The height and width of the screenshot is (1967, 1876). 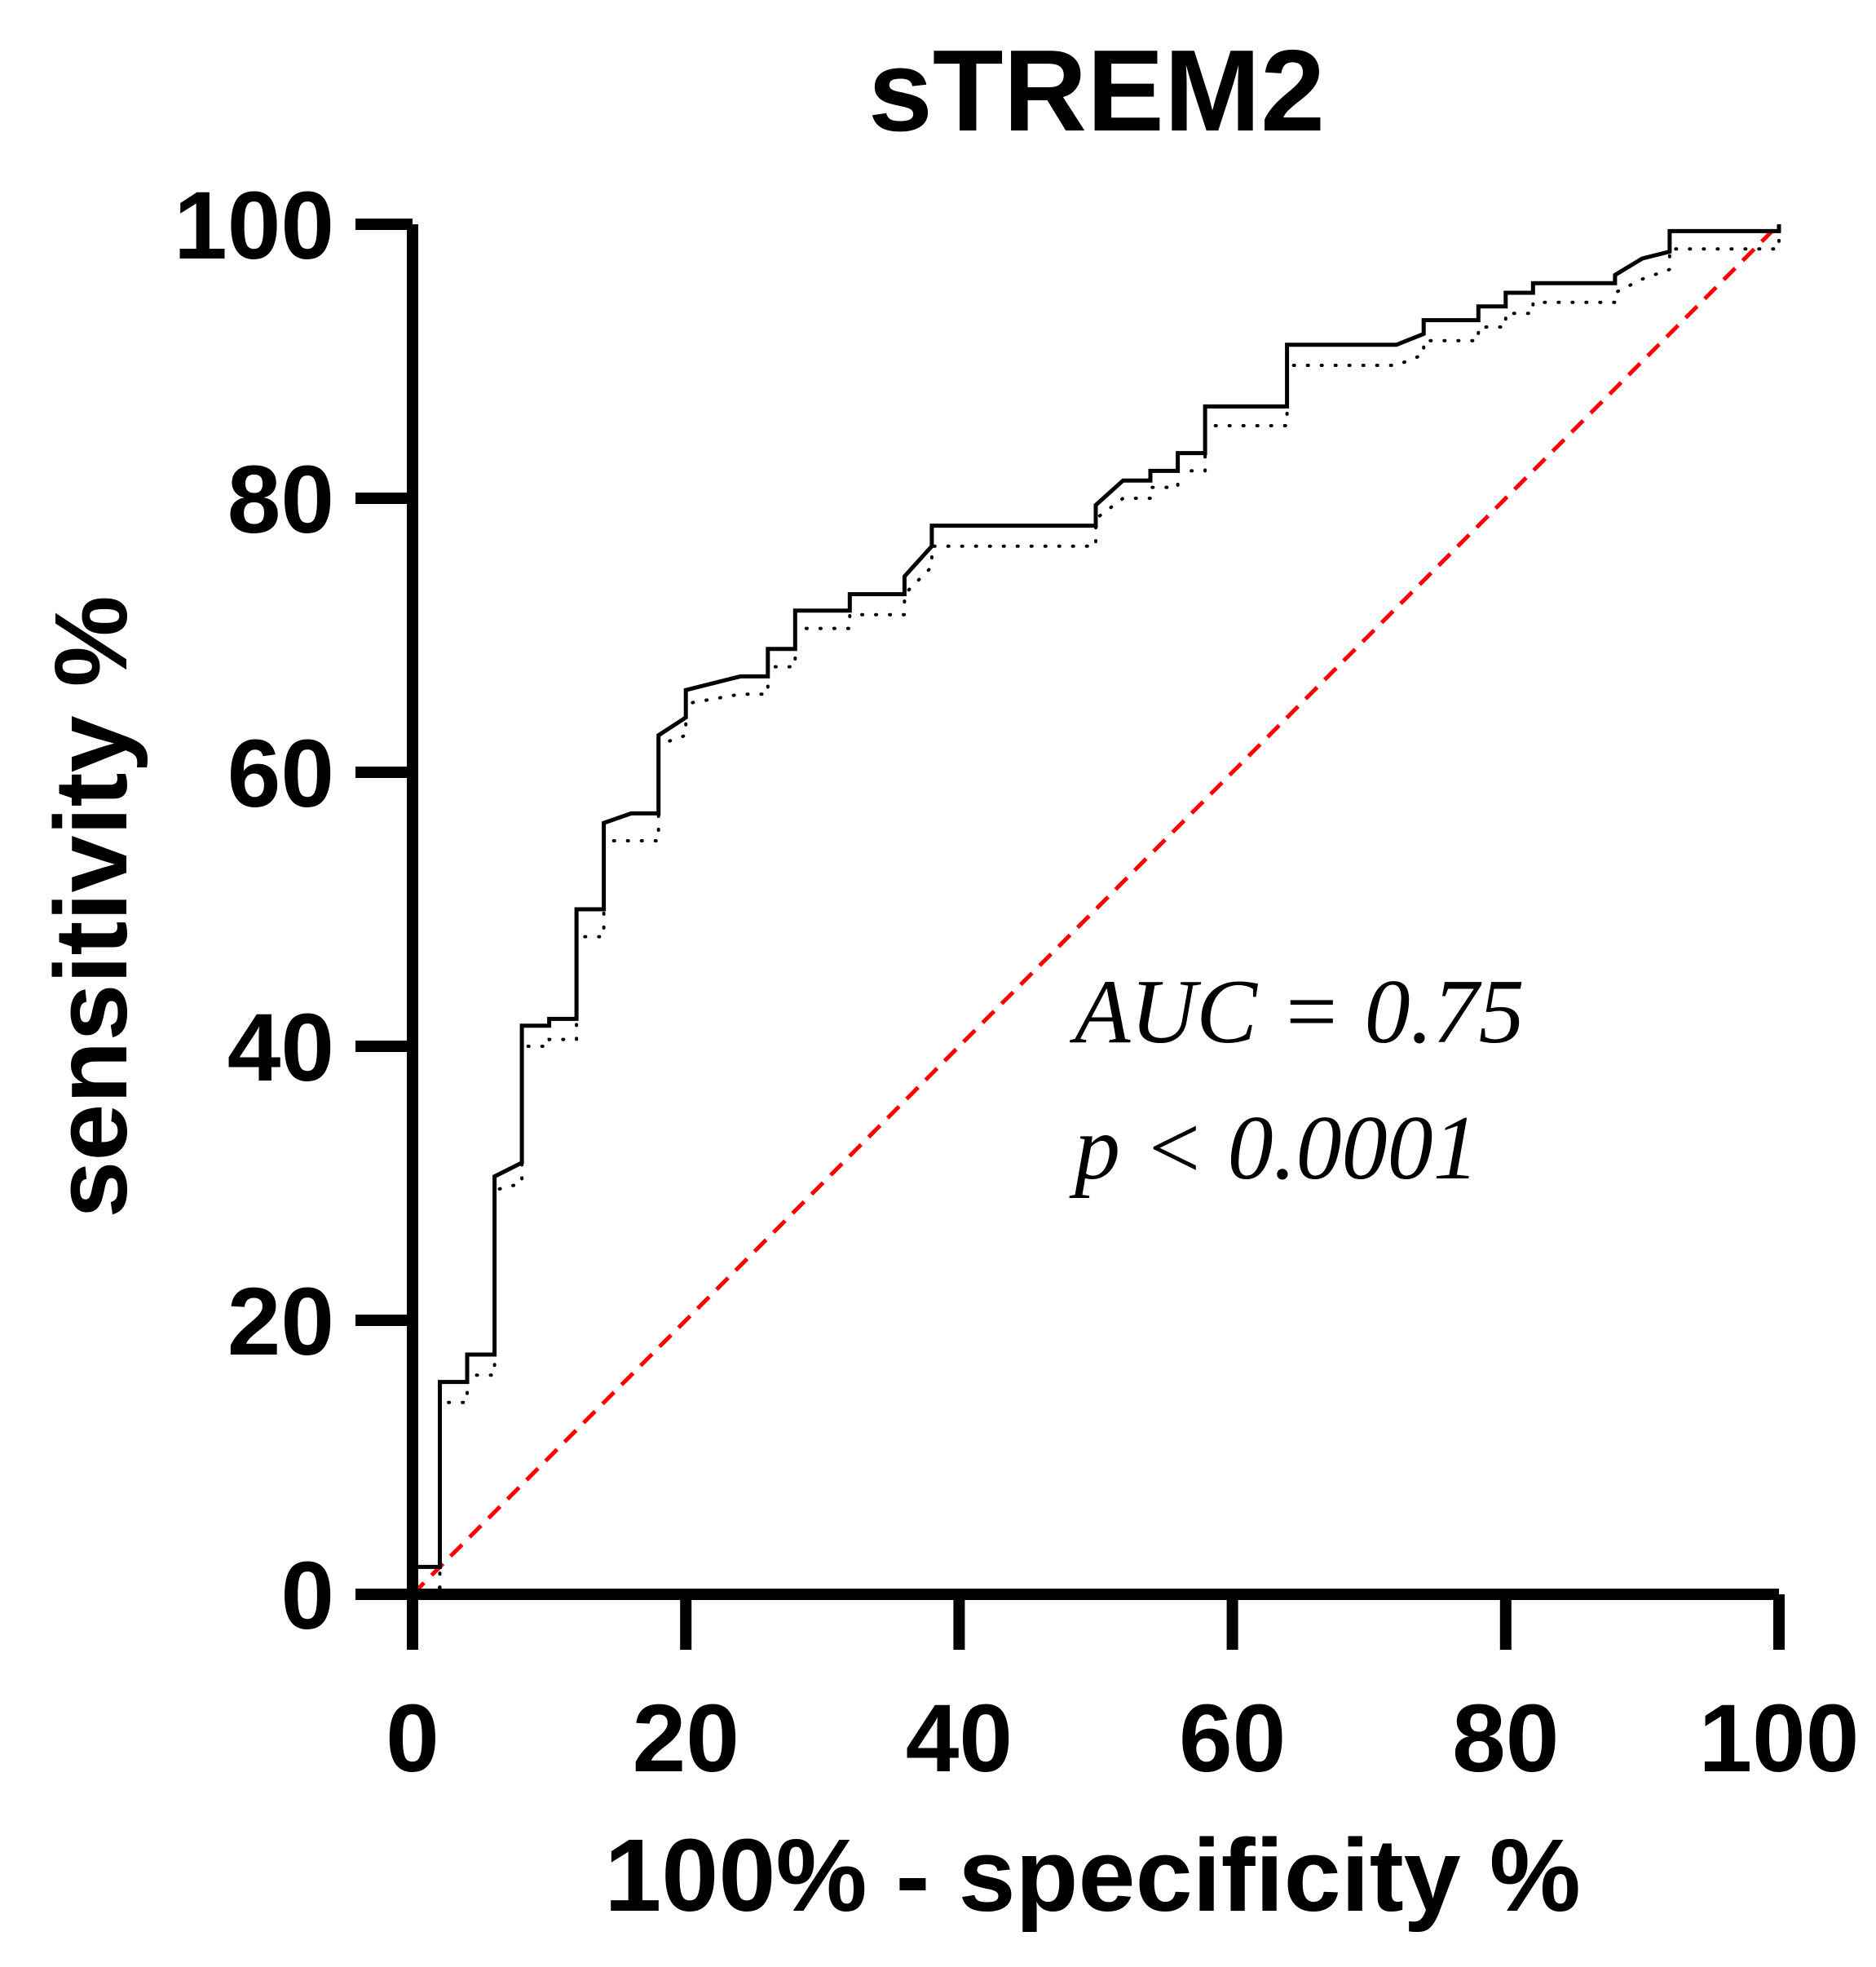 I want to click on x-tick-label: 60, so click(x=1232, y=1739).